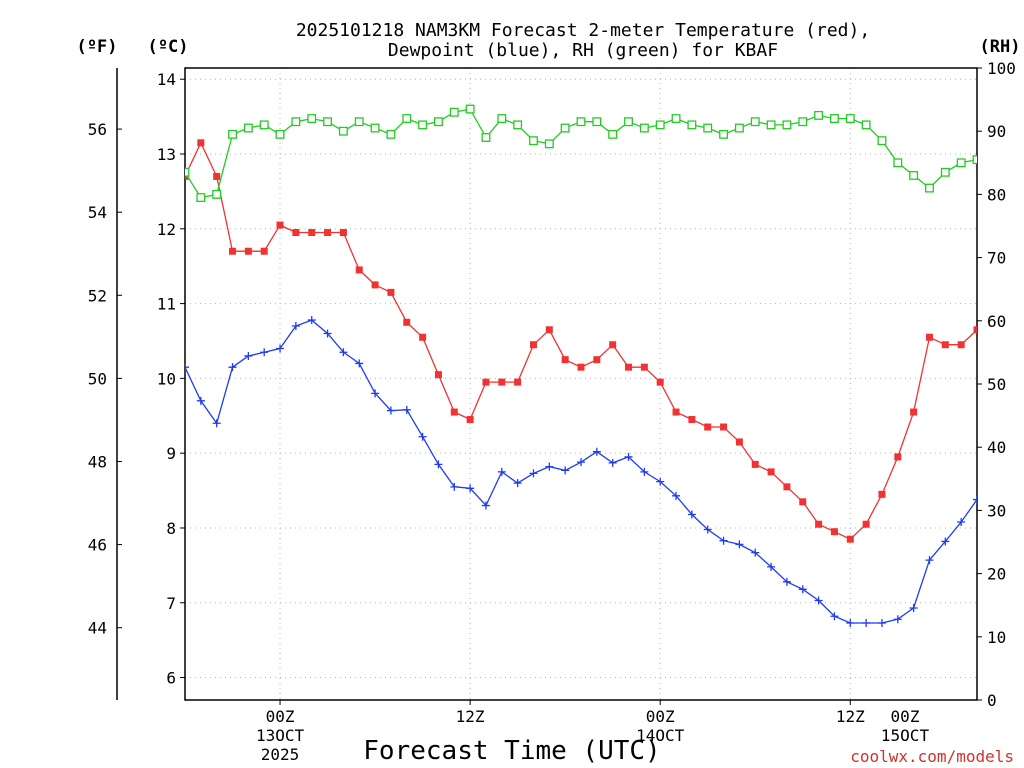  Describe the element at coordinates (1001, 68) in the screenshot. I see `rh-tick-label: 100` at that location.